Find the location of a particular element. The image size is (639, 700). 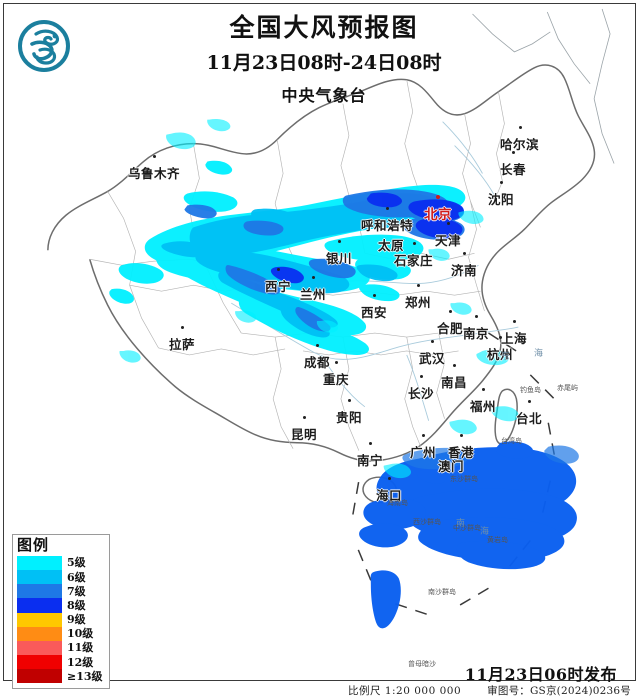

sea-label: 东 is located at coordinates (507, 357).